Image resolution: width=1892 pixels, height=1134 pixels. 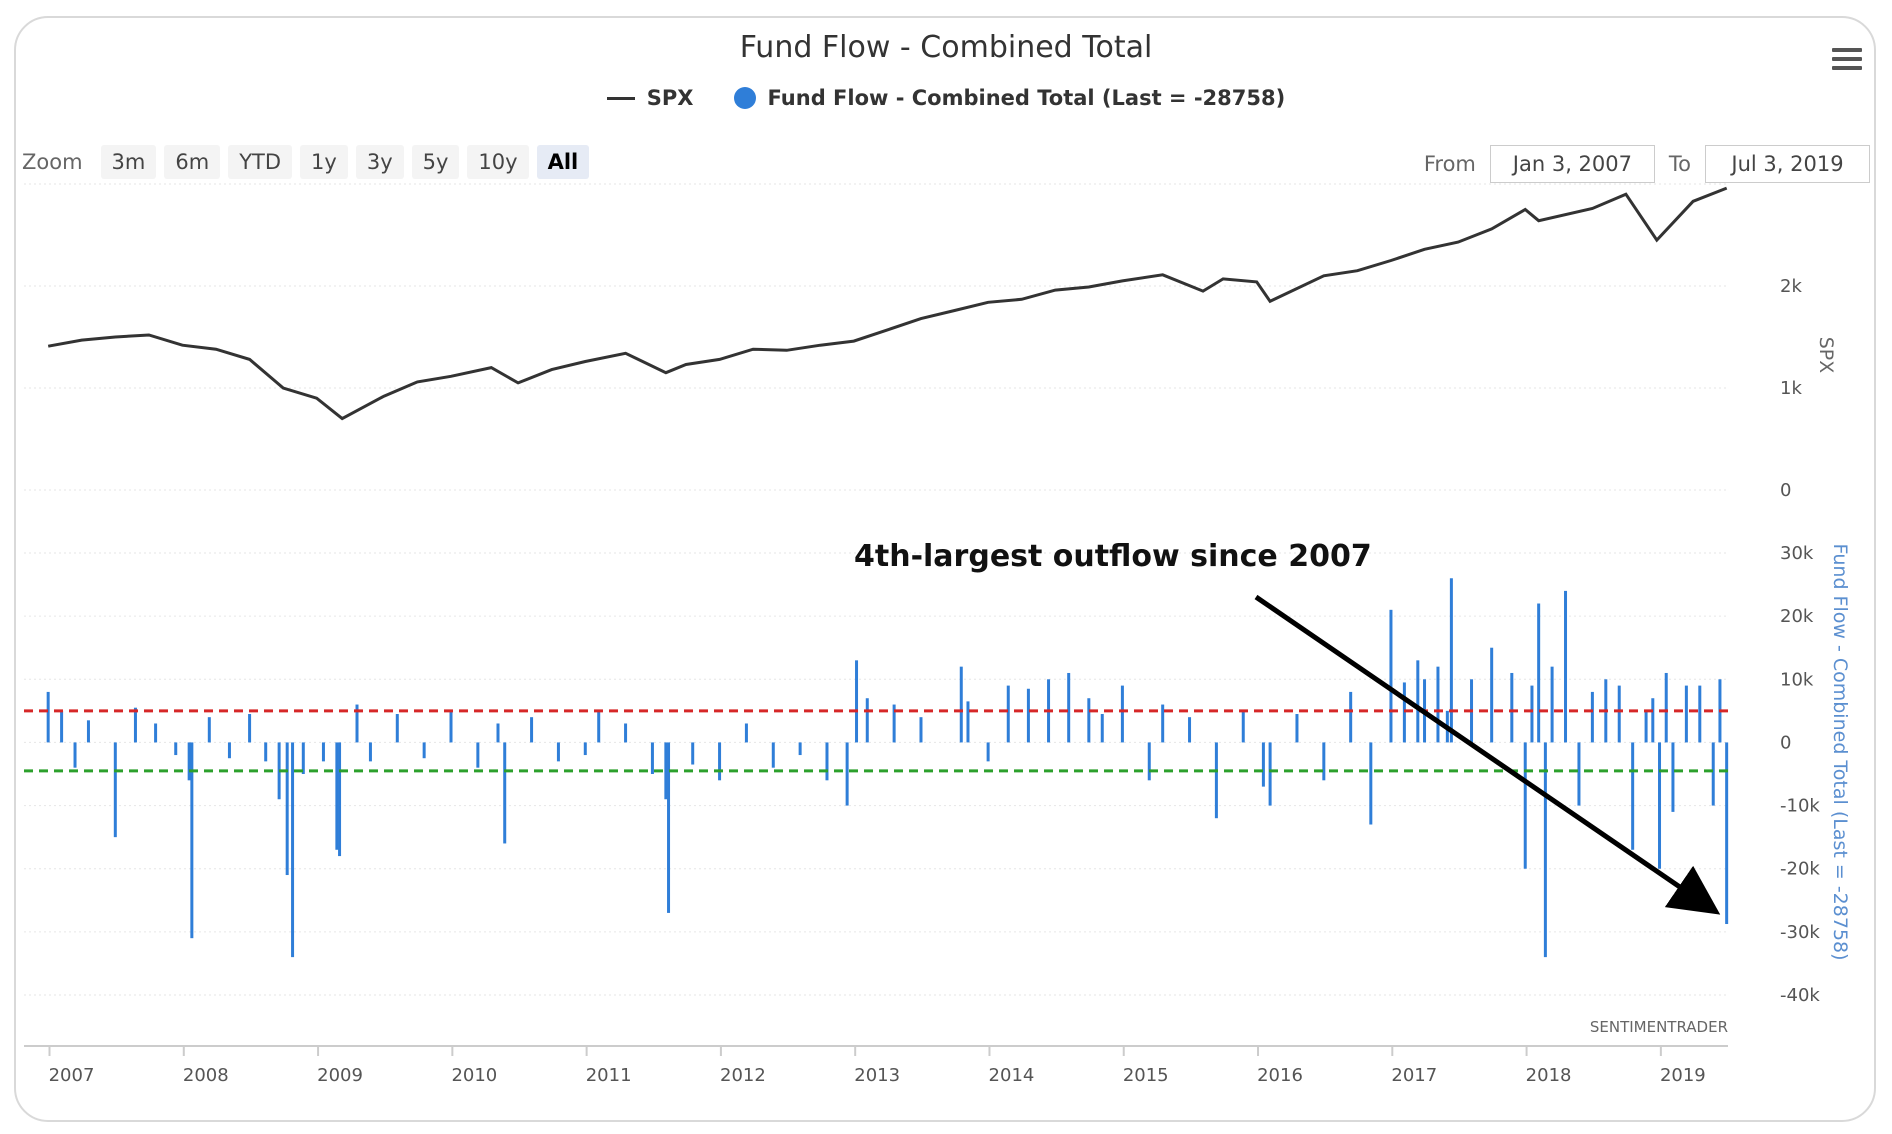 What do you see at coordinates (1847, 61) in the screenshot?
I see `hamburger-menu-icon` at bounding box center [1847, 61].